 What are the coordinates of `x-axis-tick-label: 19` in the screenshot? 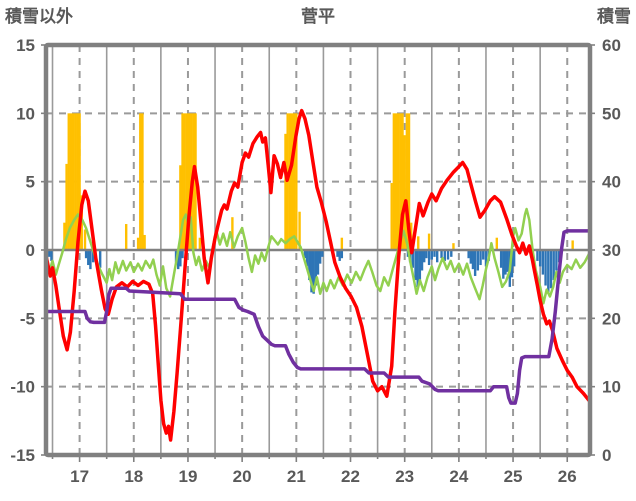 It's located at (187, 476).